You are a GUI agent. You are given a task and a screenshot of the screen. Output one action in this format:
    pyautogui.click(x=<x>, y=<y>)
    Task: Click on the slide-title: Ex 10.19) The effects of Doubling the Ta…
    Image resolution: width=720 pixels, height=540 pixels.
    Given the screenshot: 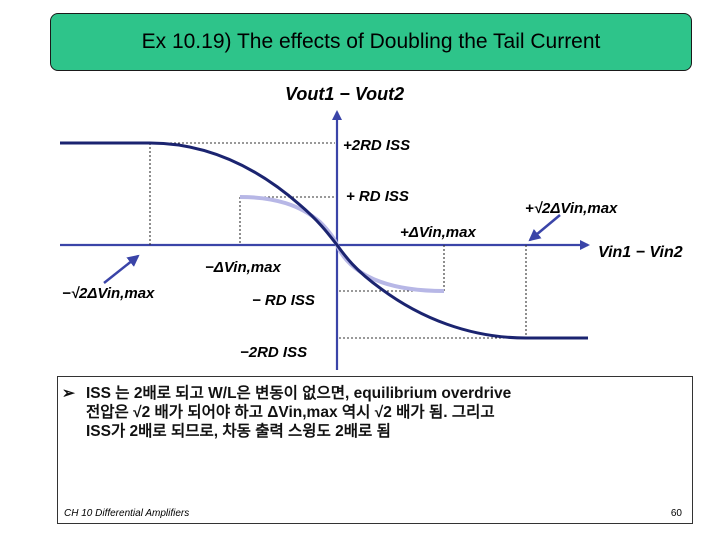 What is the action you would take?
    pyautogui.click(x=371, y=41)
    